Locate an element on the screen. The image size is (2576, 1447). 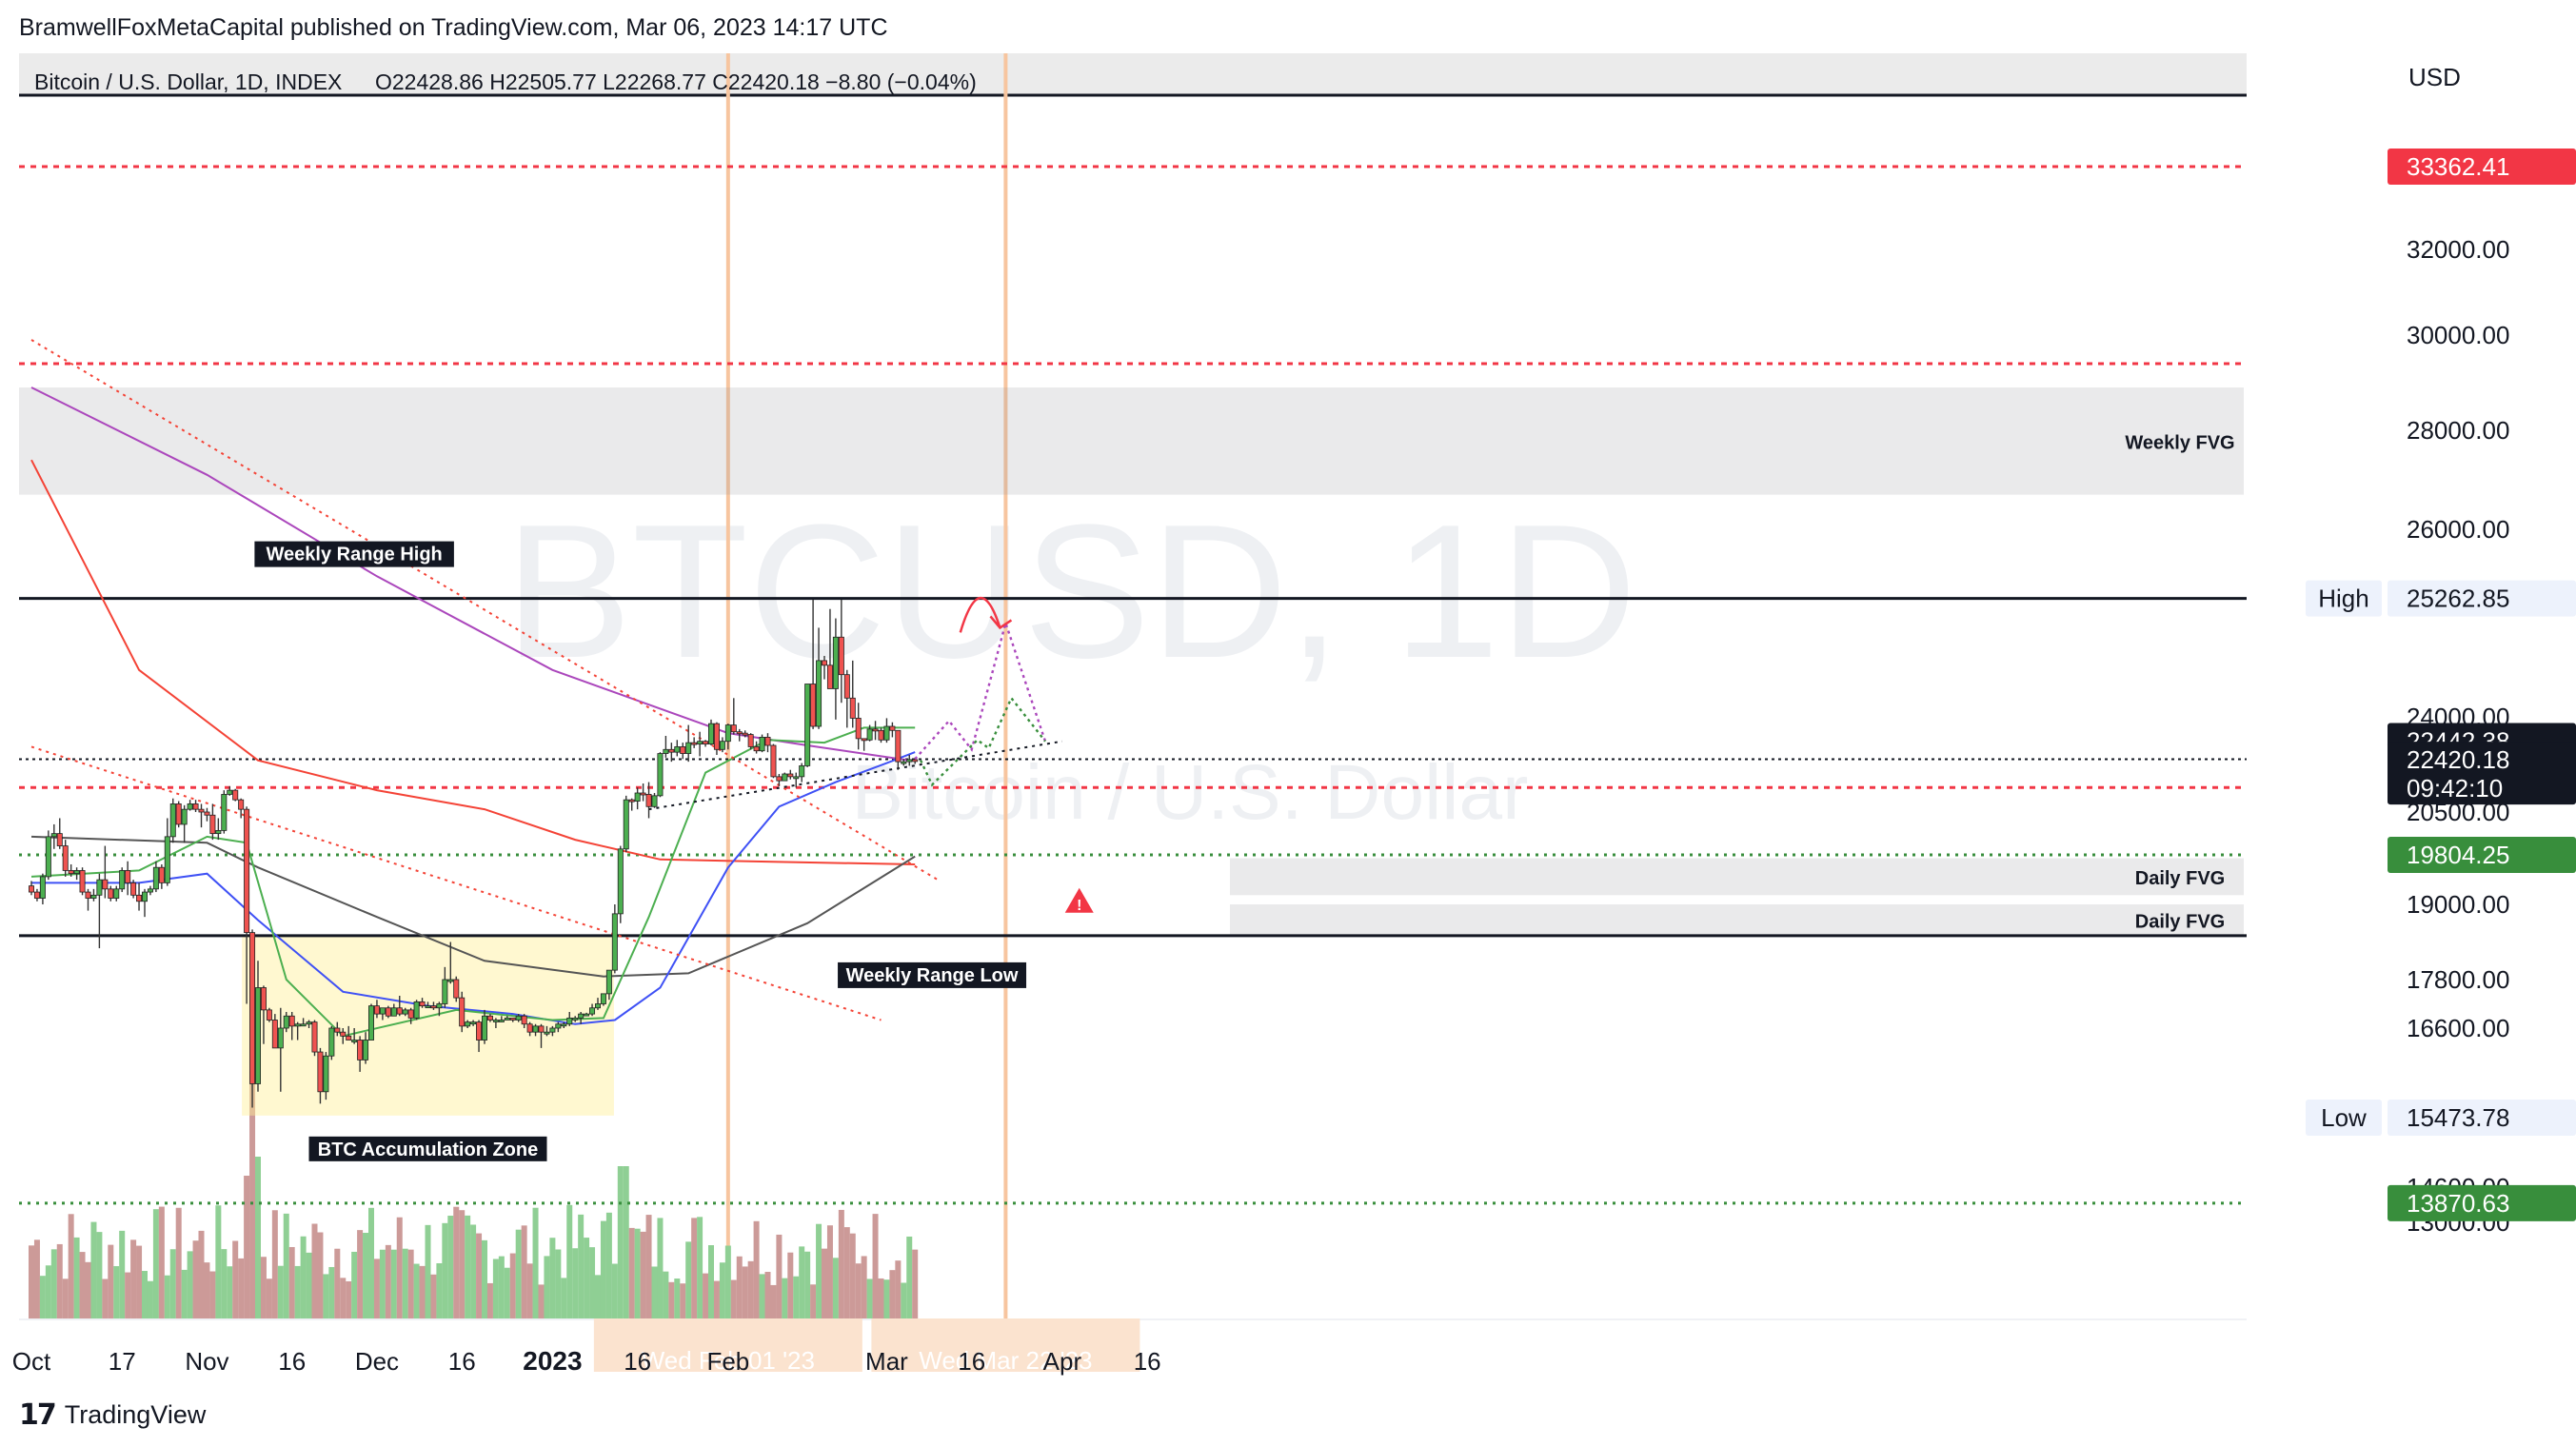
price-tick-label: 32000.00 is located at coordinates (2458, 249).